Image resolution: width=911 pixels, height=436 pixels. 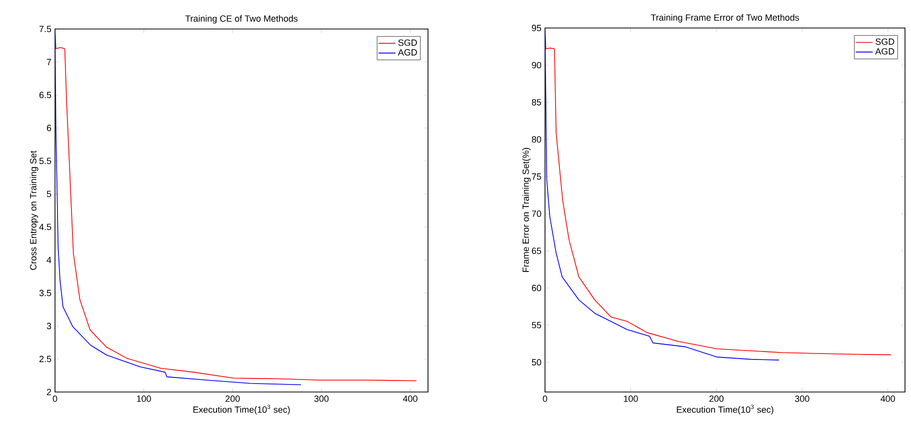 What do you see at coordinates (537, 139) in the screenshot?
I see `y-tick-label: 80` at bounding box center [537, 139].